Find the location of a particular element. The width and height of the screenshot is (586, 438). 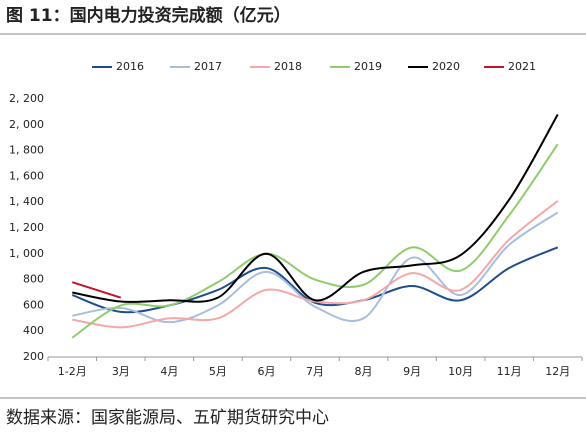

x-tick-label: 3月 is located at coordinates (121, 371).